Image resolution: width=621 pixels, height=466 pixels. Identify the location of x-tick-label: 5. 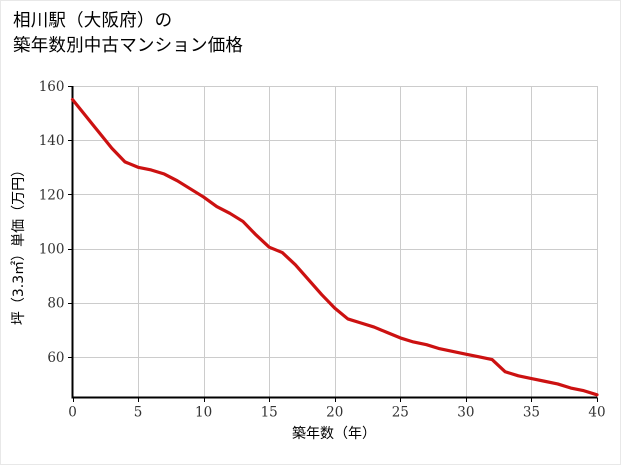
(138, 413).